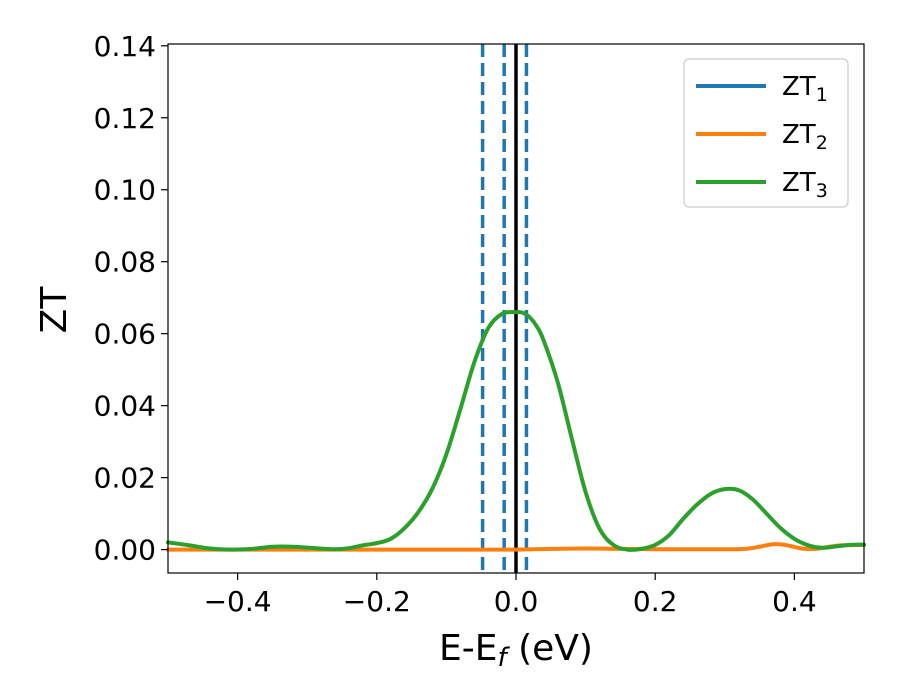 This screenshot has height=700, width=900. What do you see at coordinates (822, 143) in the screenshot?
I see `legend-label-sub: 2` at bounding box center [822, 143].